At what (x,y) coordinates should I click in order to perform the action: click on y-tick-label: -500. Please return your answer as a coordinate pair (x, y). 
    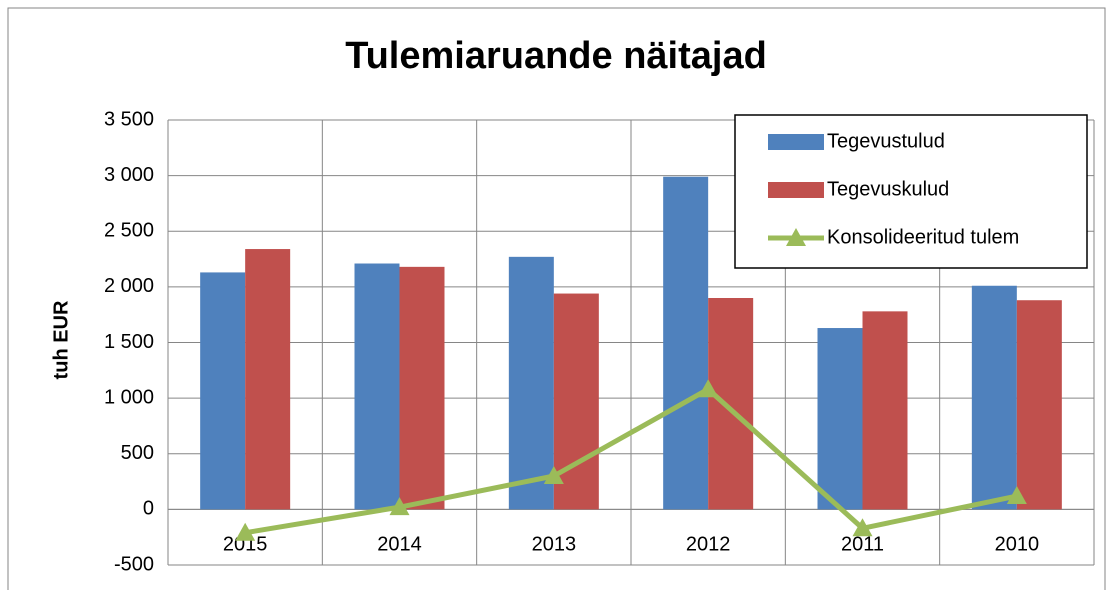
    Looking at the image, I should click on (134, 564).